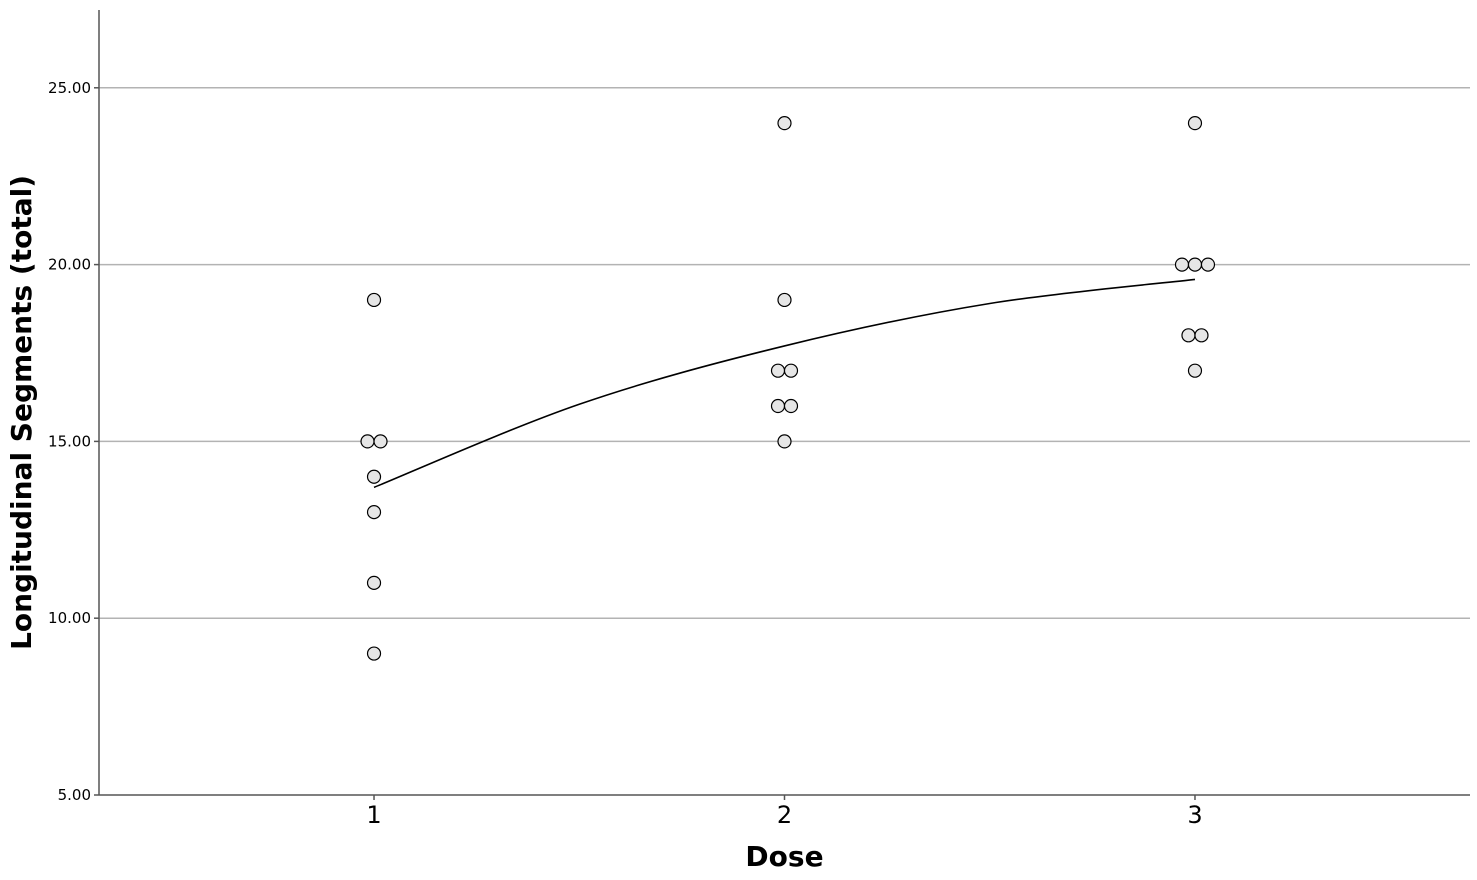  I want to click on fit-layer, so click(784, 383).